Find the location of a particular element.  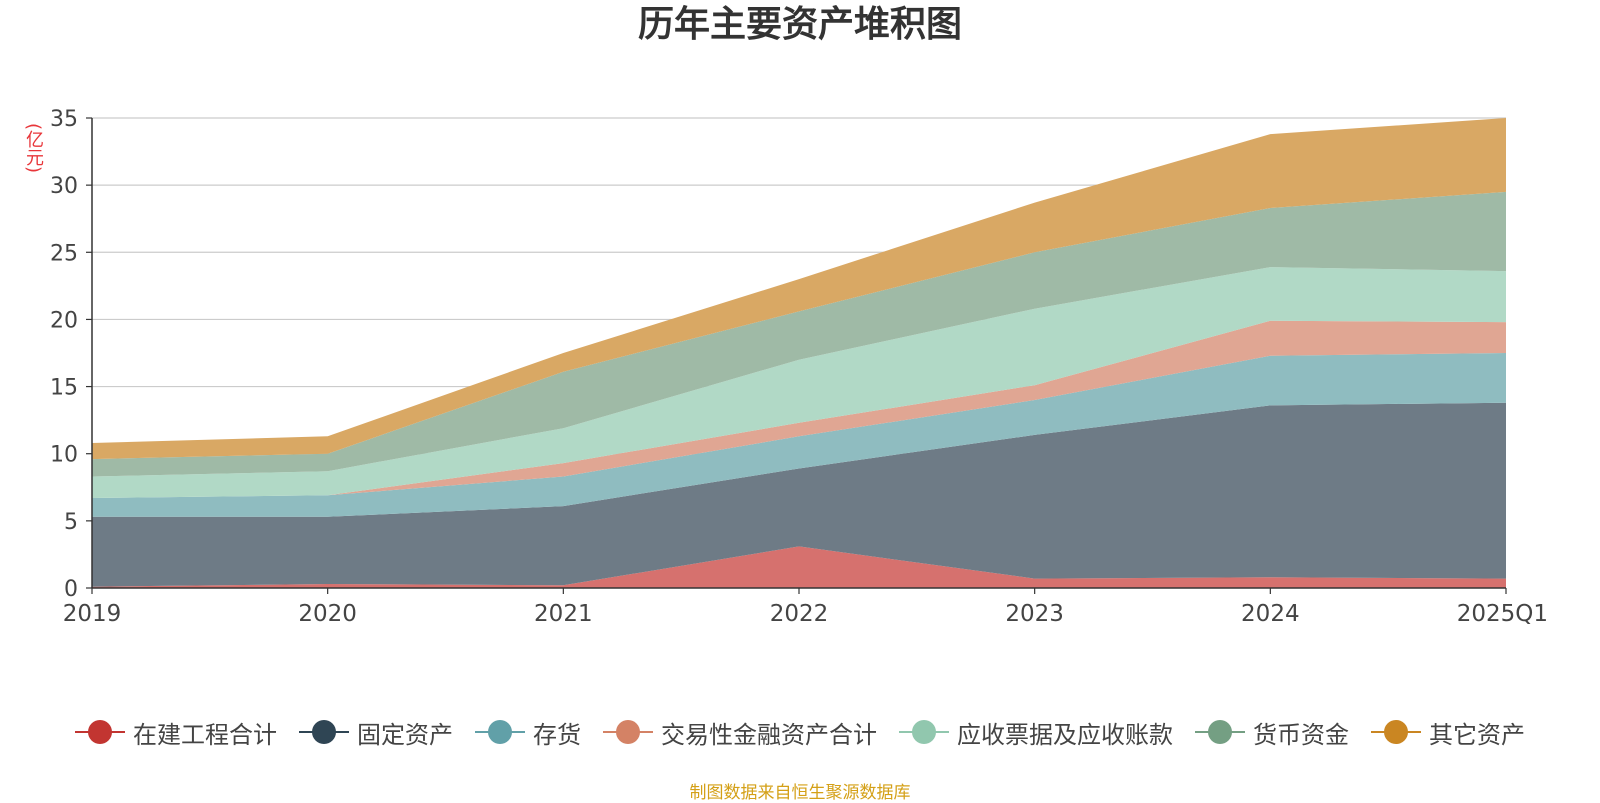

legend-item: 其它资产 is located at coordinates (1448, 732).